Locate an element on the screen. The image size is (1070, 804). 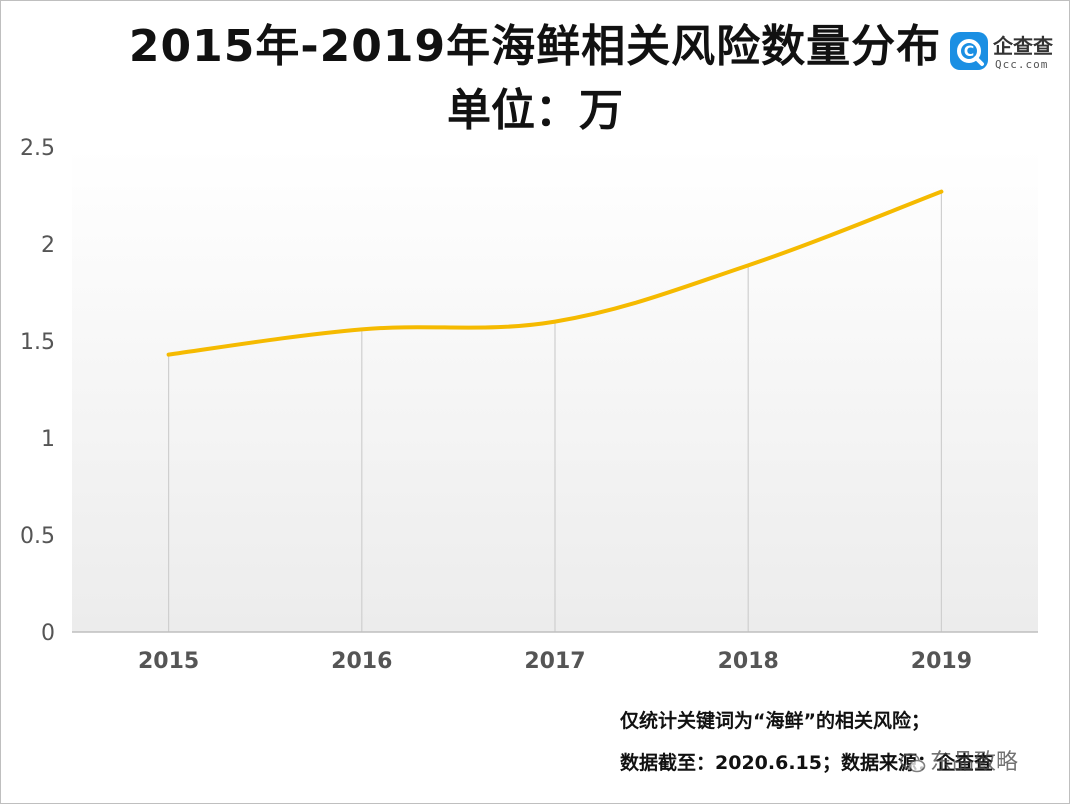
chart-subtitle: 单位：万 is located at coordinates (535, 110).